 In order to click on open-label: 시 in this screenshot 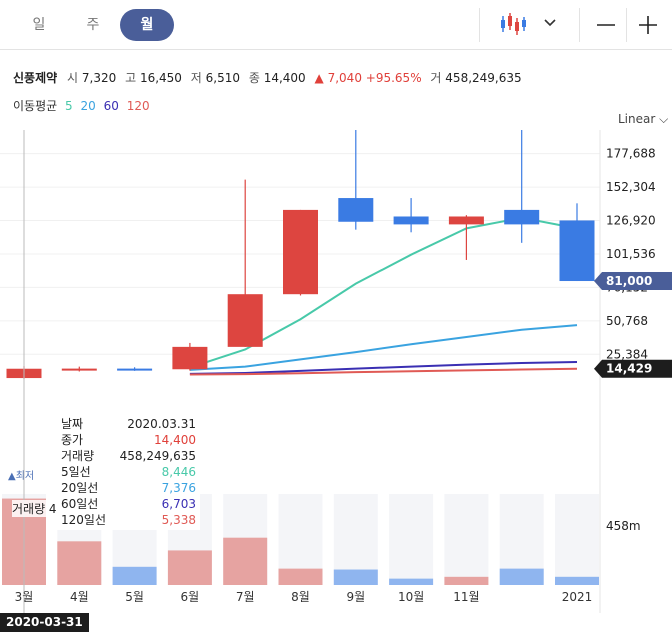, I will do `click(73, 78)`.